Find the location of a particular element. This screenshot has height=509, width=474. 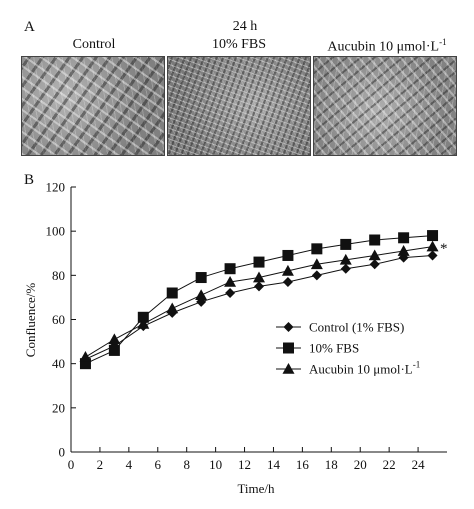

legend-marker-square is located at coordinates (288, 348).